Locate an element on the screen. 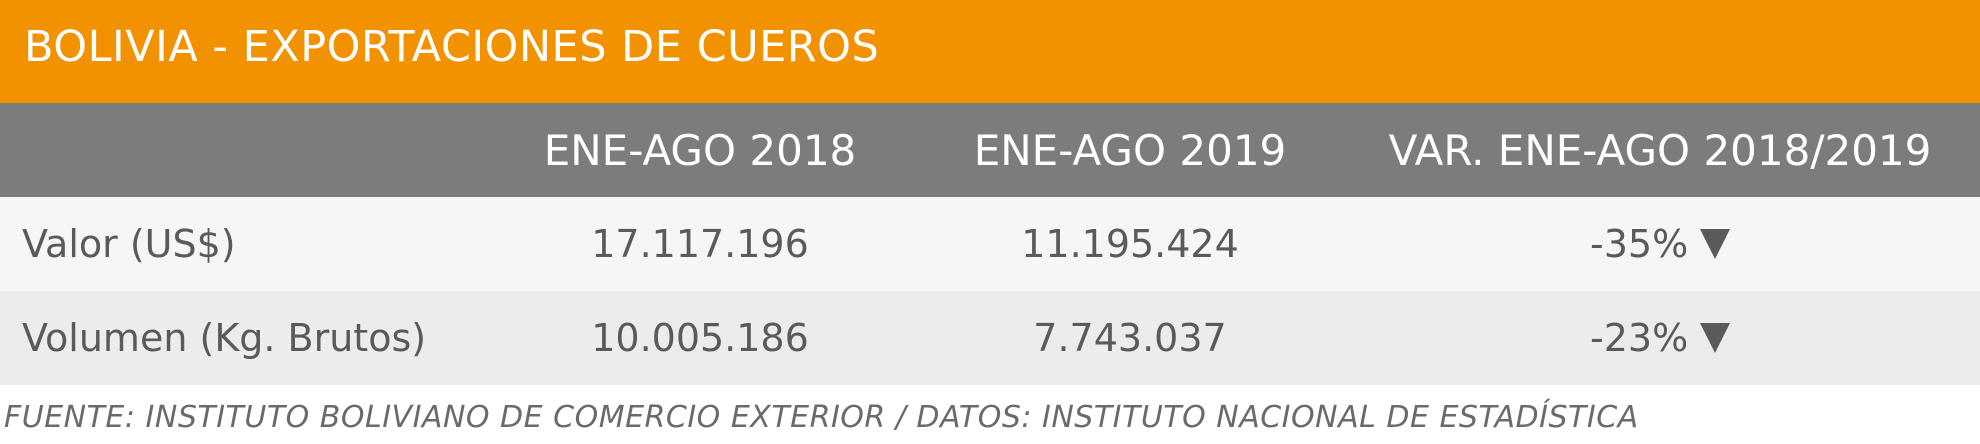 Image resolution: width=1980 pixels, height=444 pixels. variation-value: -35% is located at coordinates (1639, 244).